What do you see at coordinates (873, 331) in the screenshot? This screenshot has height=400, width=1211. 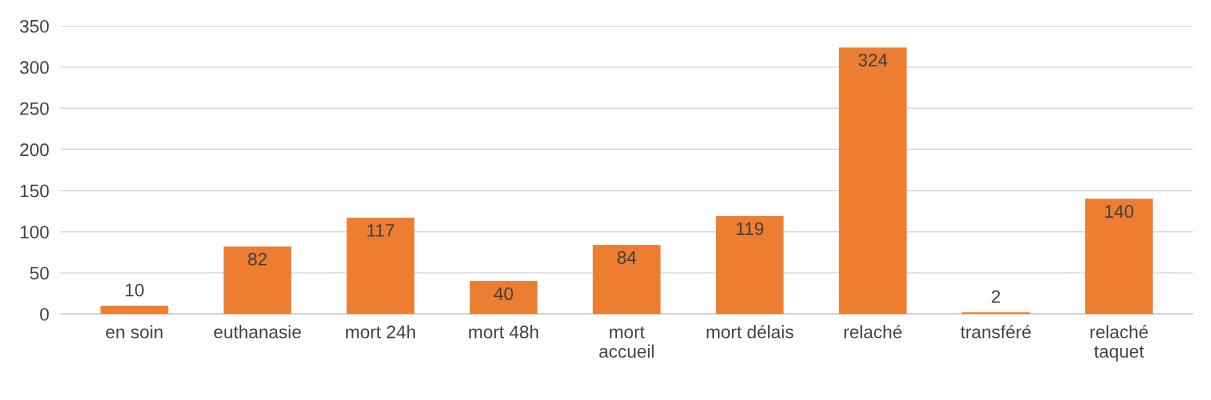 I see `x-tick-label: relaché` at bounding box center [873, 331].